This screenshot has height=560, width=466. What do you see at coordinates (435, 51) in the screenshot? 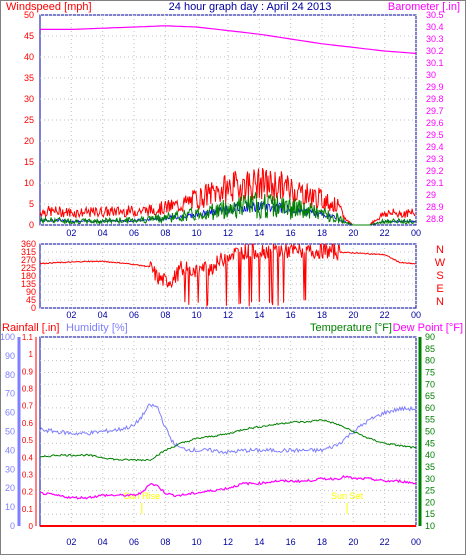
I see `barometer-tick-label: 30.2` at bounding box center [435, 51].